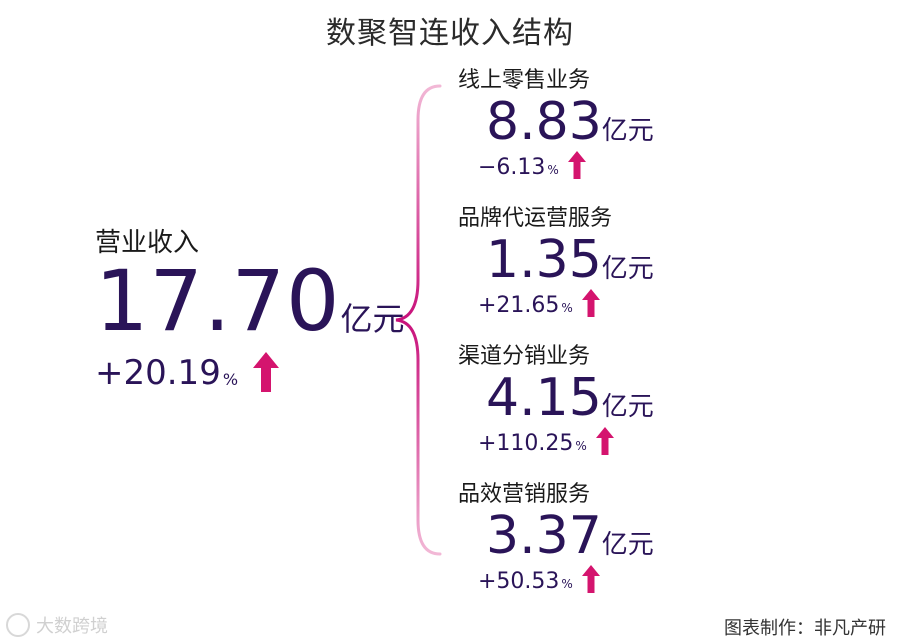  What do you see at coordinates (147, 243) in the screenshot?
I see `total-label: 营业收入` at bounding box center [147, 243].